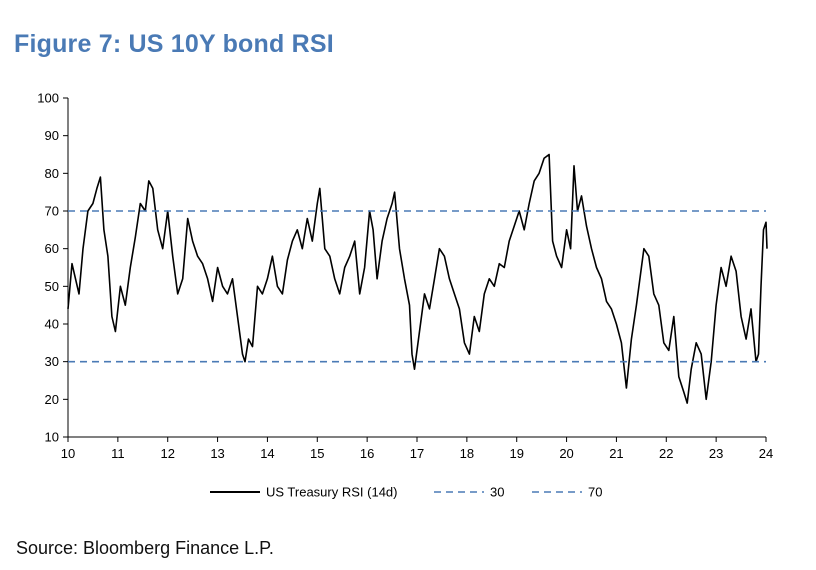 The width and height of the screenshot is (816, 570). I want to click on x-tick-label: 18, so click(467, 453).